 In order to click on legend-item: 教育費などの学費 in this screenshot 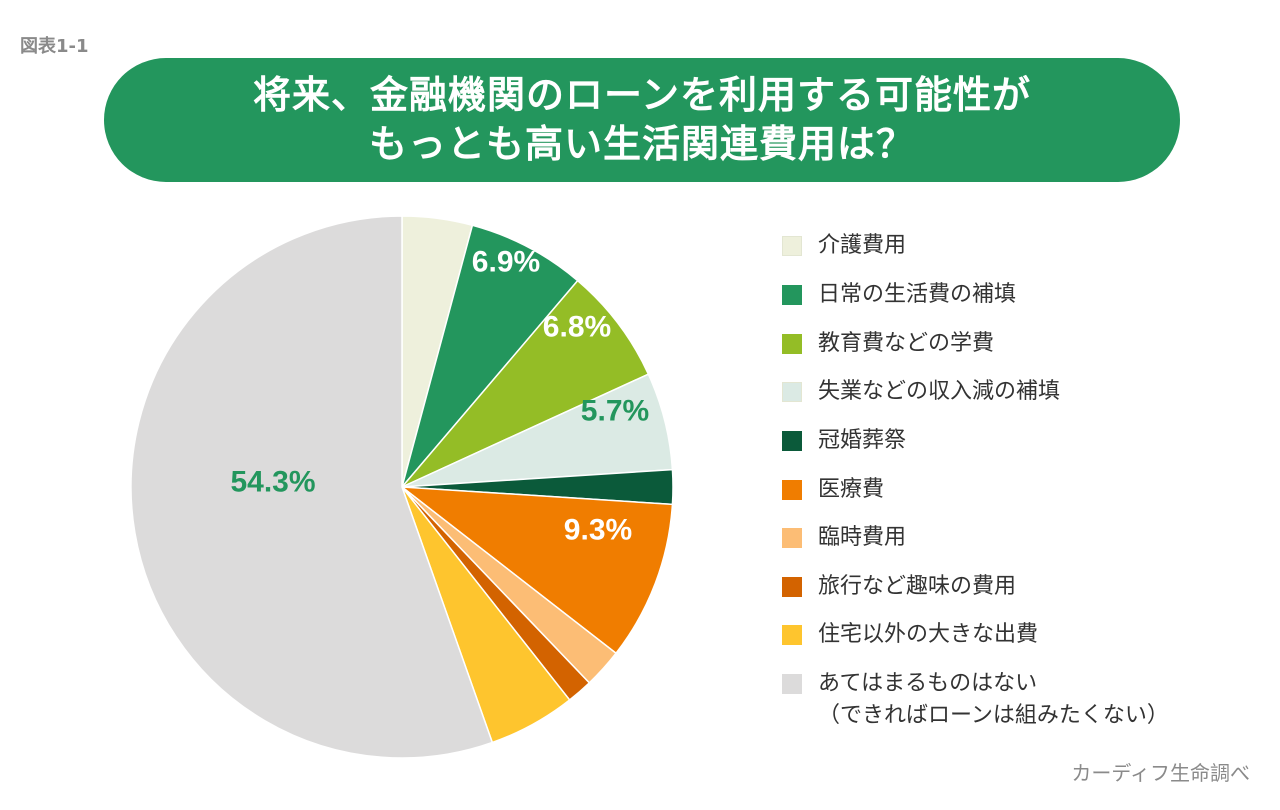, I will do `click(888, 344)`.